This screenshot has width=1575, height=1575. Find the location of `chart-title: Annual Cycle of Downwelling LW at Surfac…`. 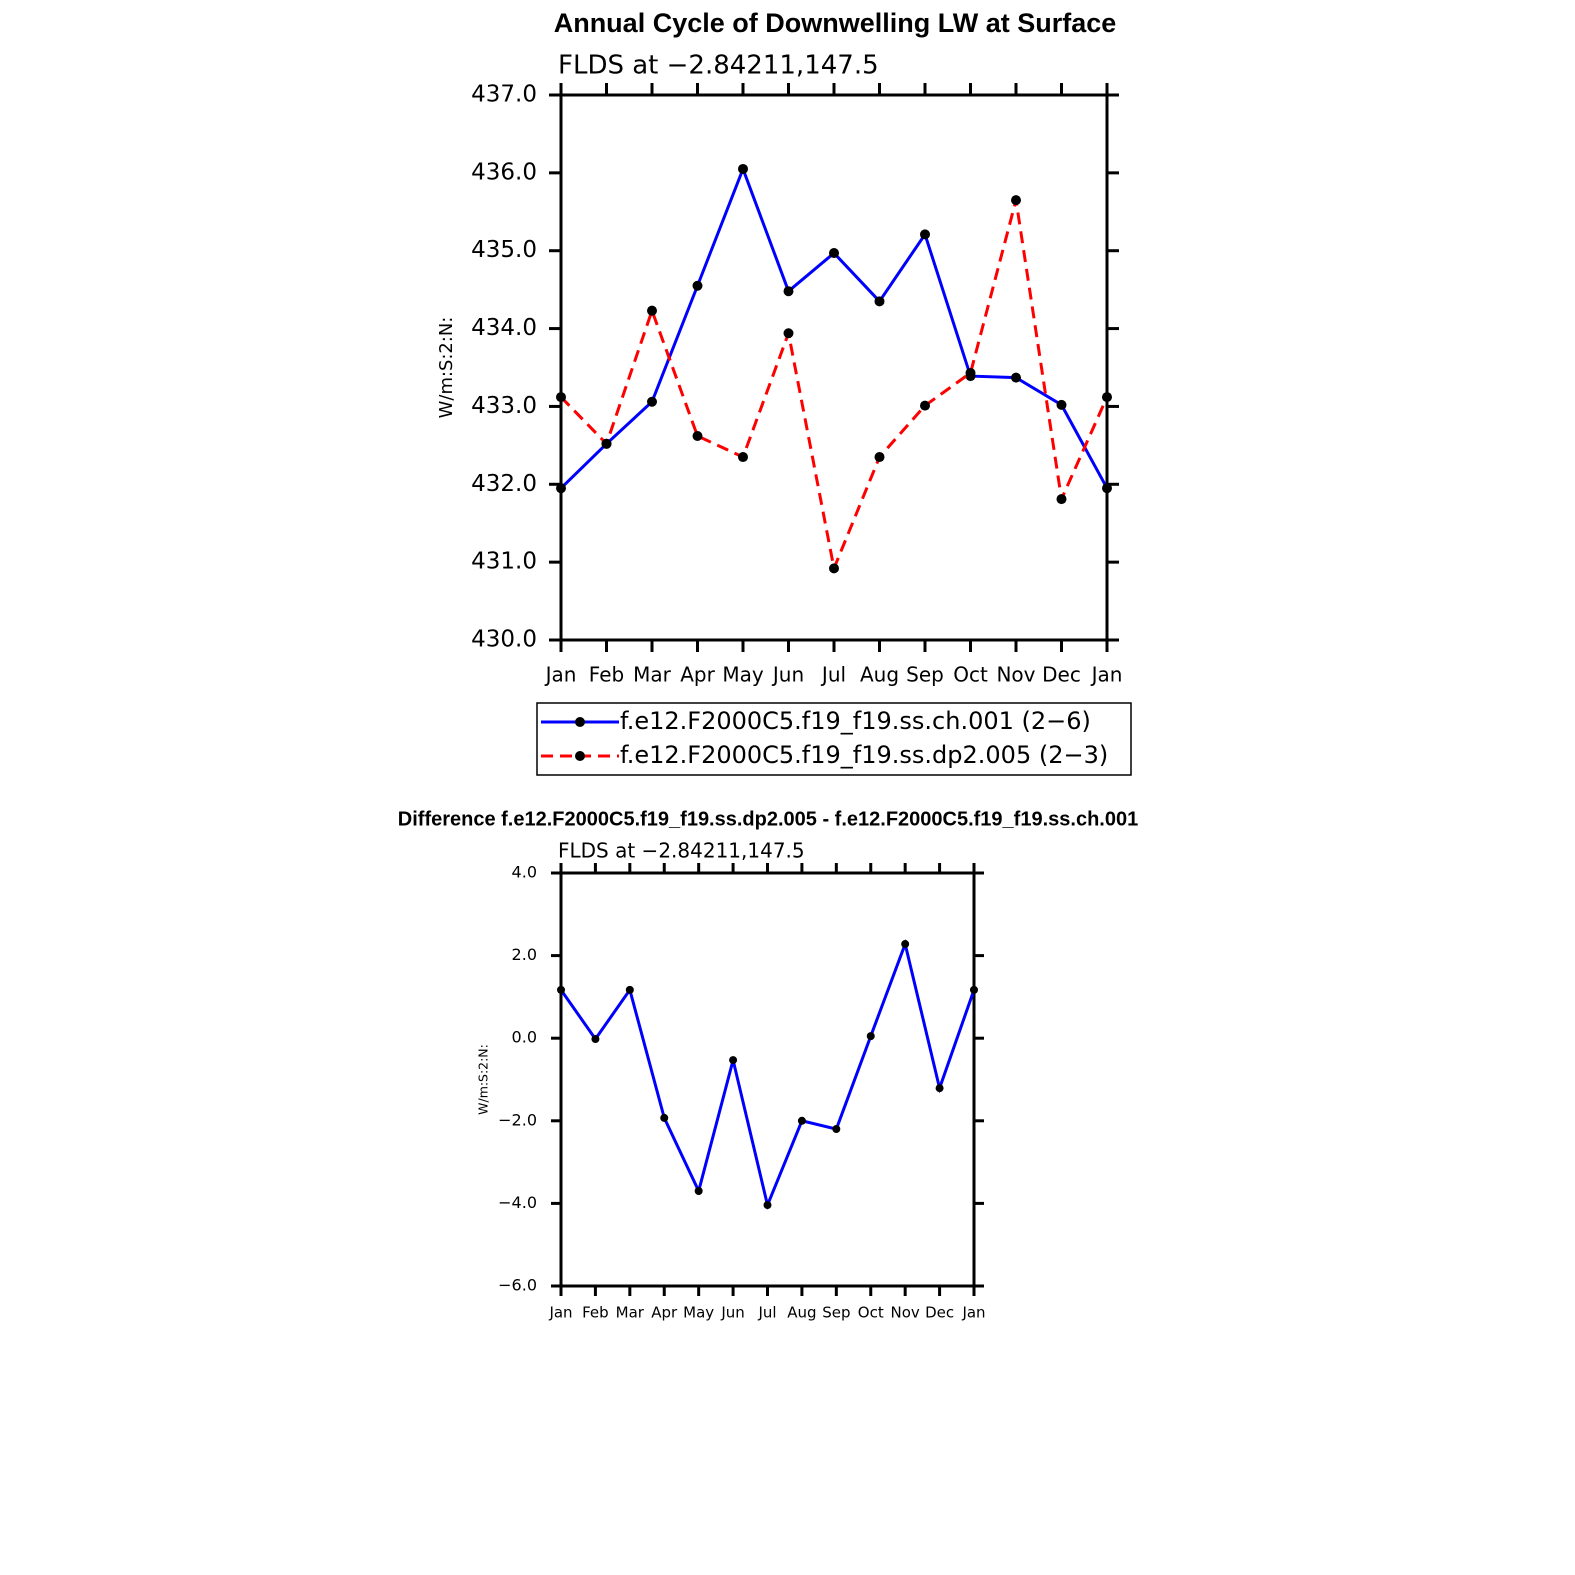

chart-title: Annual Cycle of Downwelling LW at Surfac… is located at coordinates (835, 23).